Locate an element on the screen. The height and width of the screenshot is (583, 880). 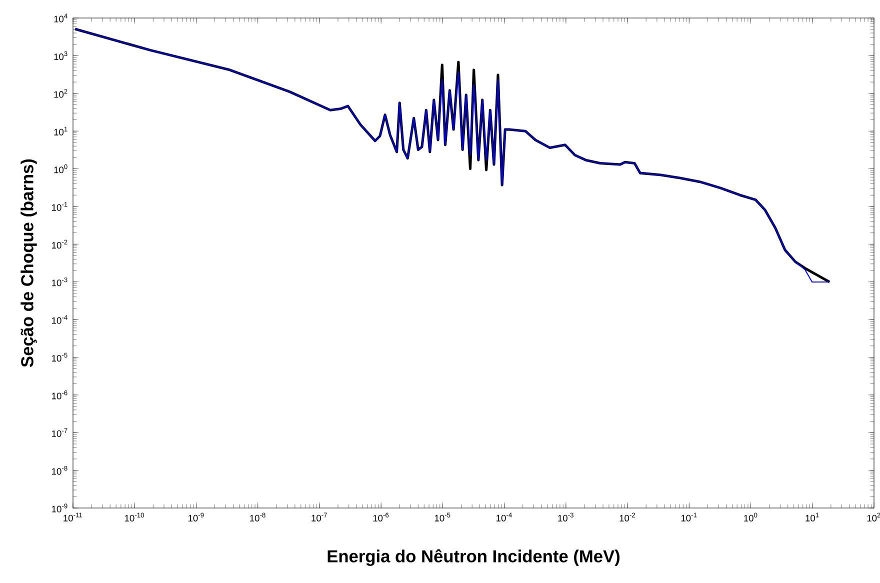
y-tick-label: 10$^{-4}$ is located at coordinates (60, 319).